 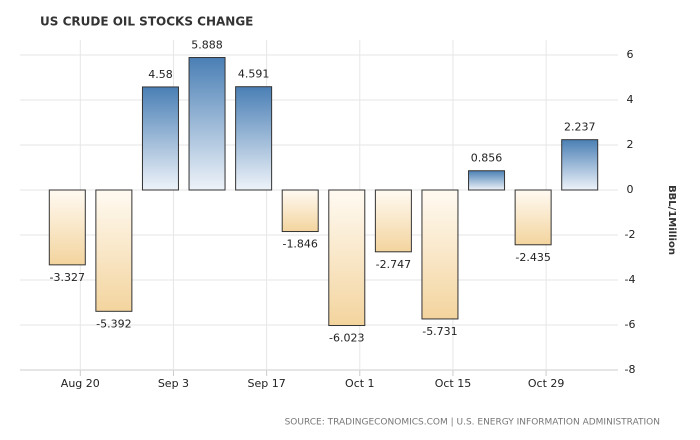 I want to click on y-axis-title: BBL/1Million, so click(x=671, y=220).